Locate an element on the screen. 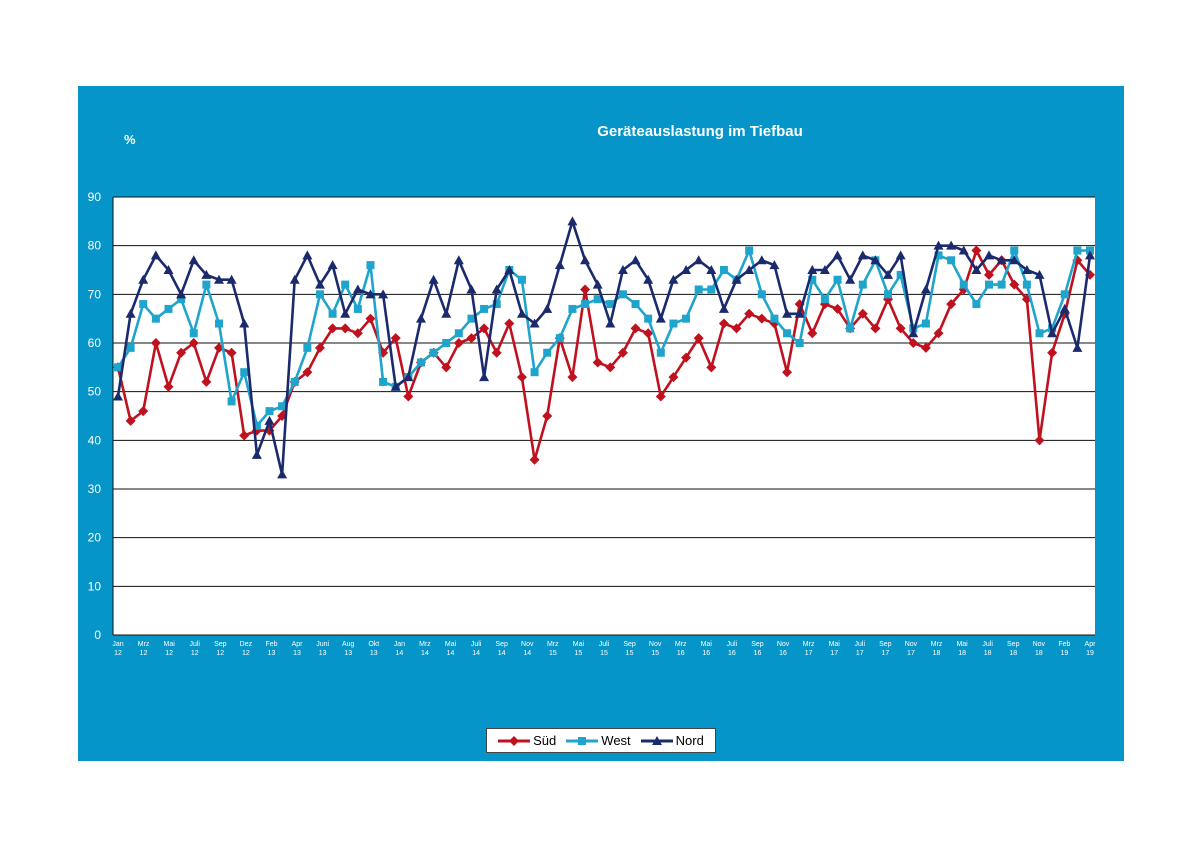 This screenshot has height=848, width=1200. y-tick-label: 10 is located at coordinates (95, 586).